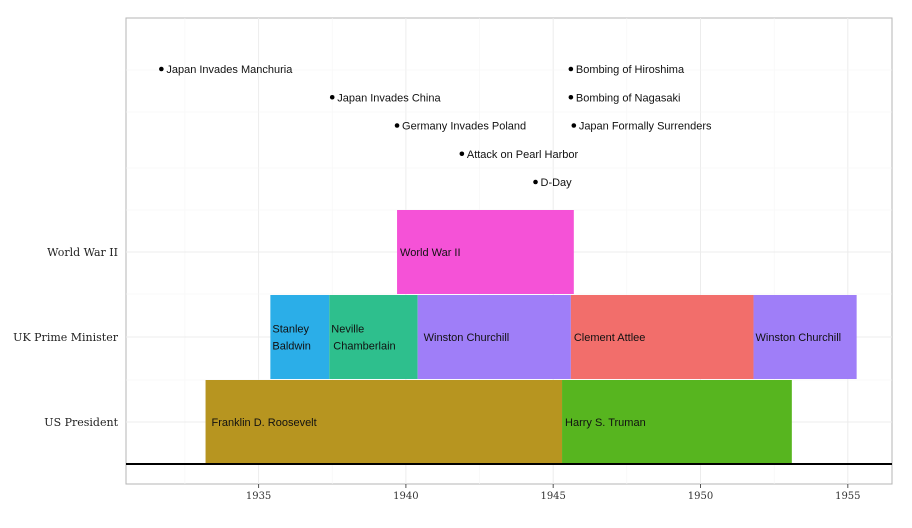 The image size is (912, 528). Describe the element at coordinates (464, 127) in the screenshot. I see `event-label: Germany Invades Poland` at that location.